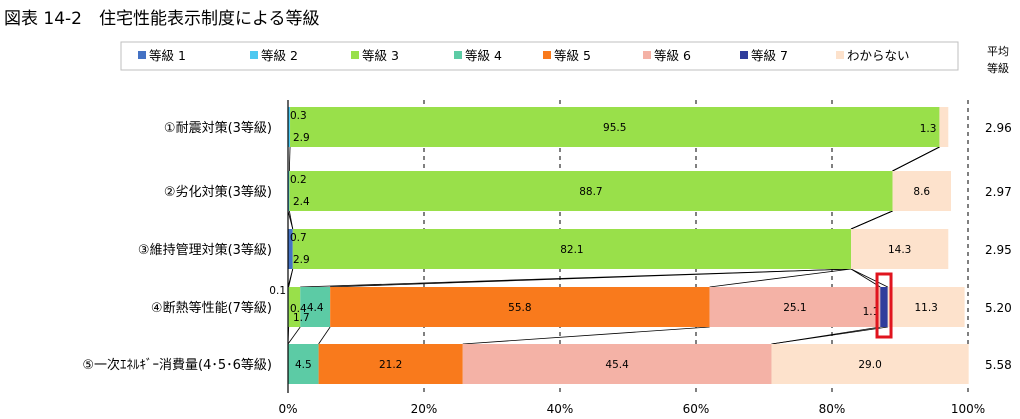  I want to click on data-label: 0.4, so click(298, 309).